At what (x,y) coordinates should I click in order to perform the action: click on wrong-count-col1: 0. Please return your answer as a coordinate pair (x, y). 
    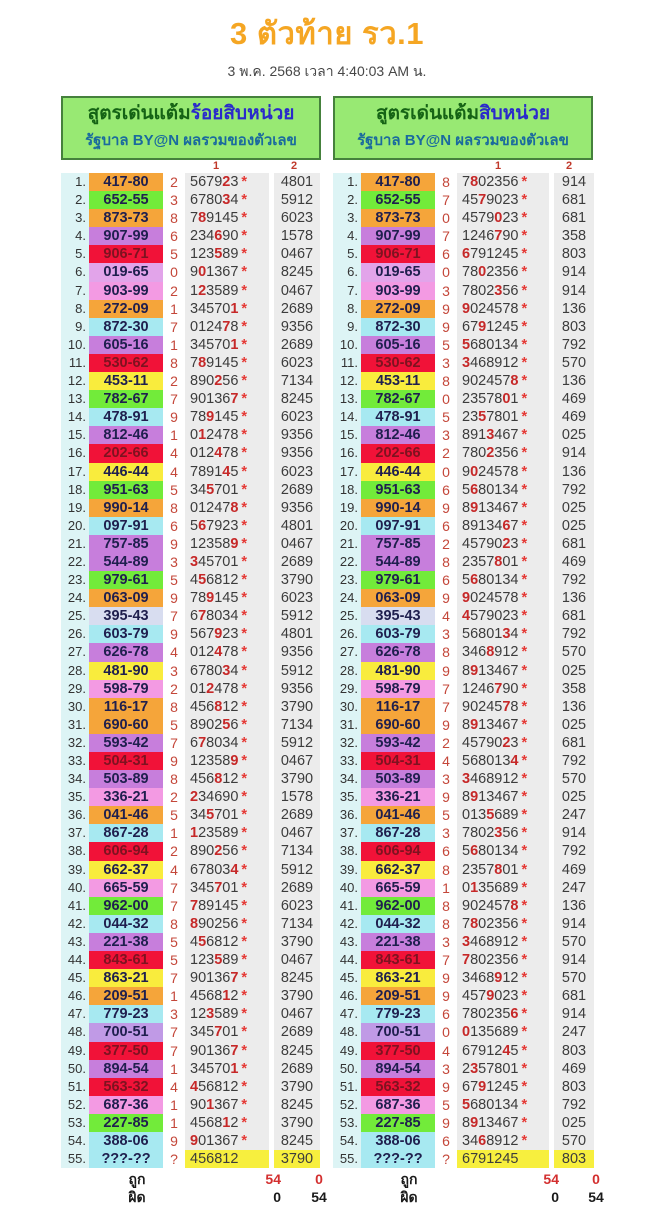
    Looking at the image, I should click on (555, 1197).